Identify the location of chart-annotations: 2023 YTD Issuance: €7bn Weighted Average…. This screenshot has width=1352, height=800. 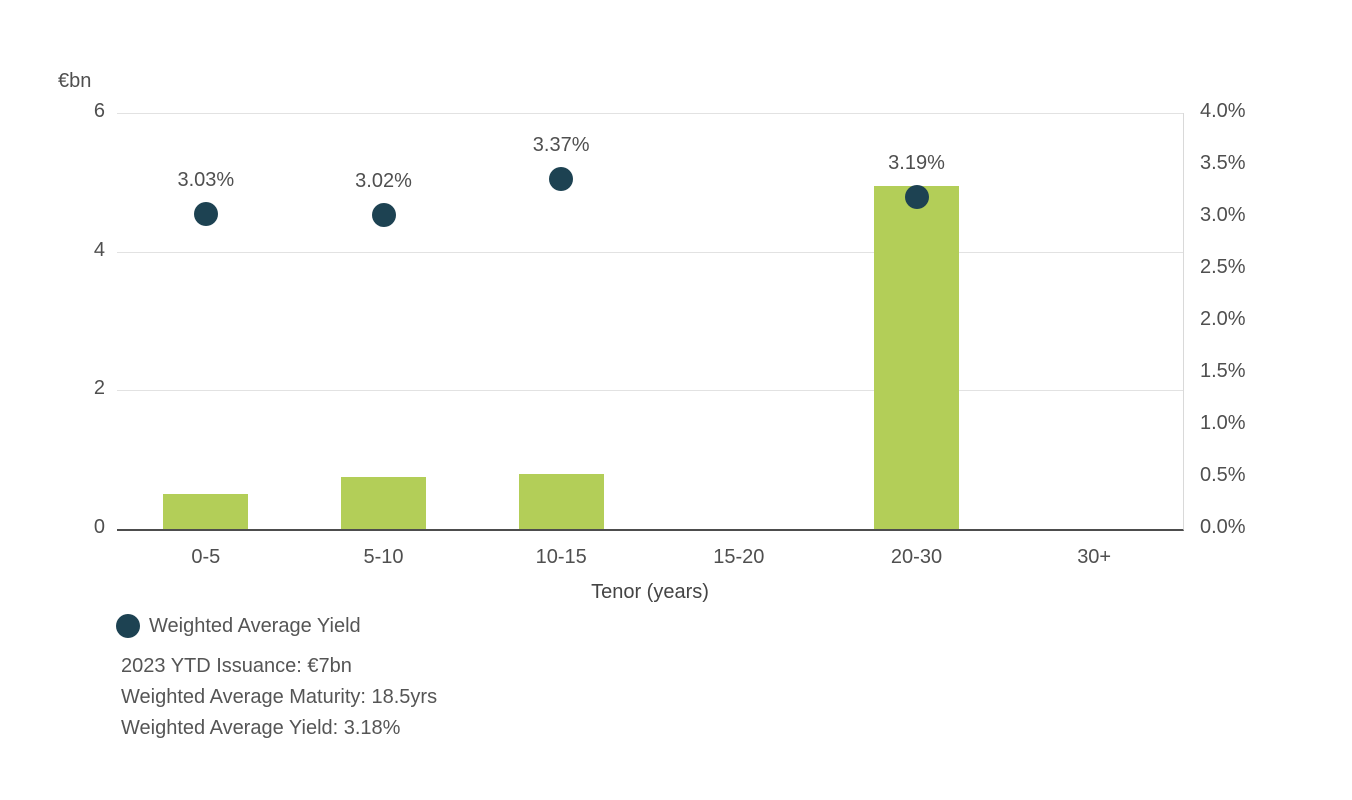
(279, 697).